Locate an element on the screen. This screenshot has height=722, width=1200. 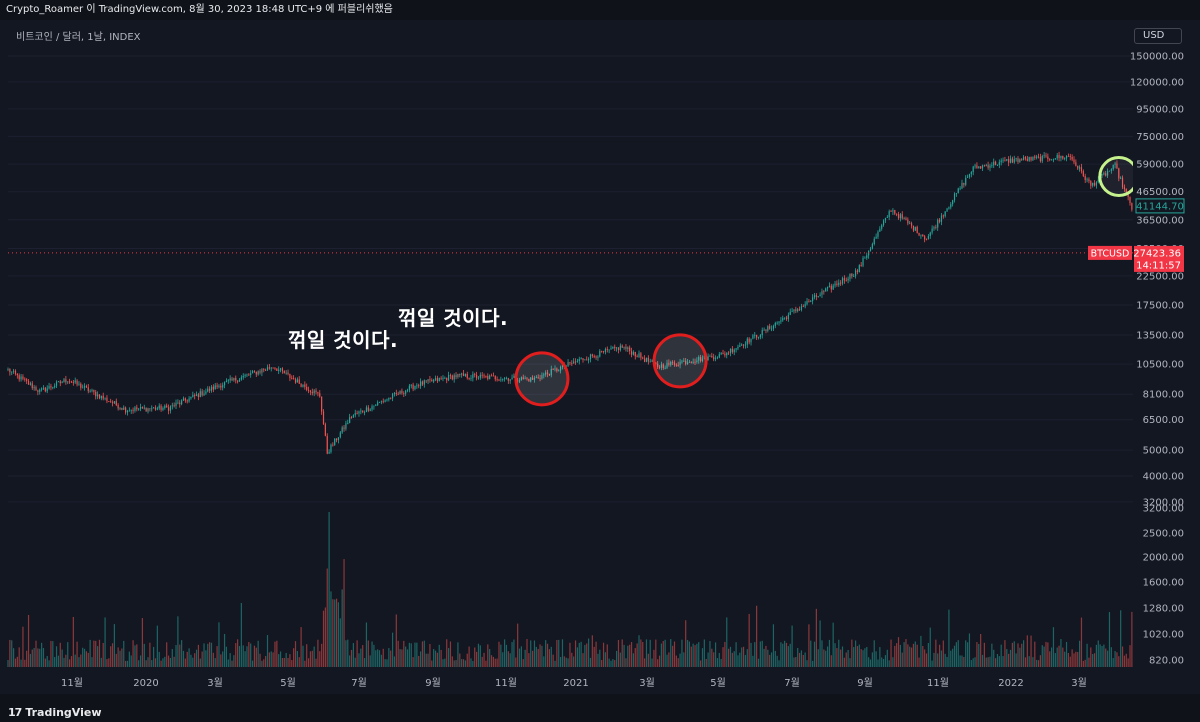
tradingview-logo: 17 TradingView is located at coordinates (55, 712).